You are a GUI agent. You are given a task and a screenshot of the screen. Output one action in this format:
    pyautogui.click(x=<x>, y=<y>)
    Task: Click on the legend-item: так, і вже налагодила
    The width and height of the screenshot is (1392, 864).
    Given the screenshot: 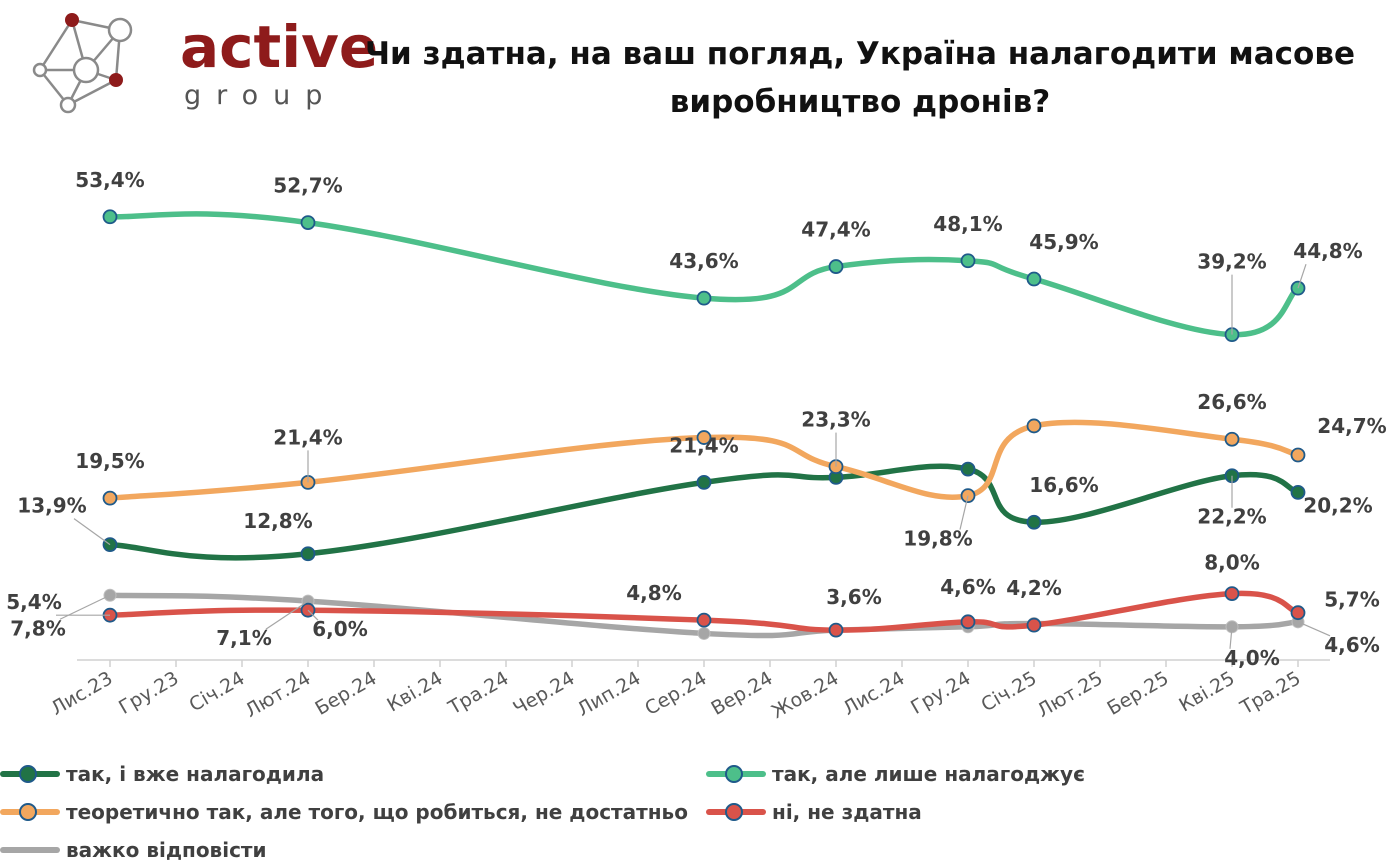 What is the action you would take?
    pyautogui.click(x=162, y=774)
    